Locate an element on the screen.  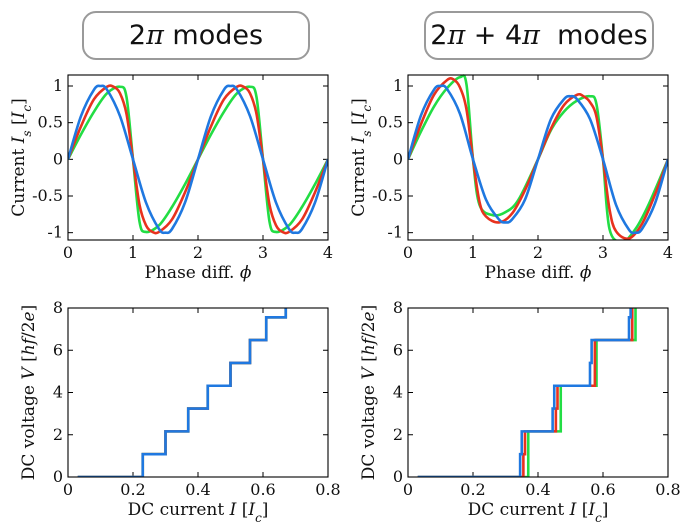
header-right-text: modes is located at coordinates (593, 35).